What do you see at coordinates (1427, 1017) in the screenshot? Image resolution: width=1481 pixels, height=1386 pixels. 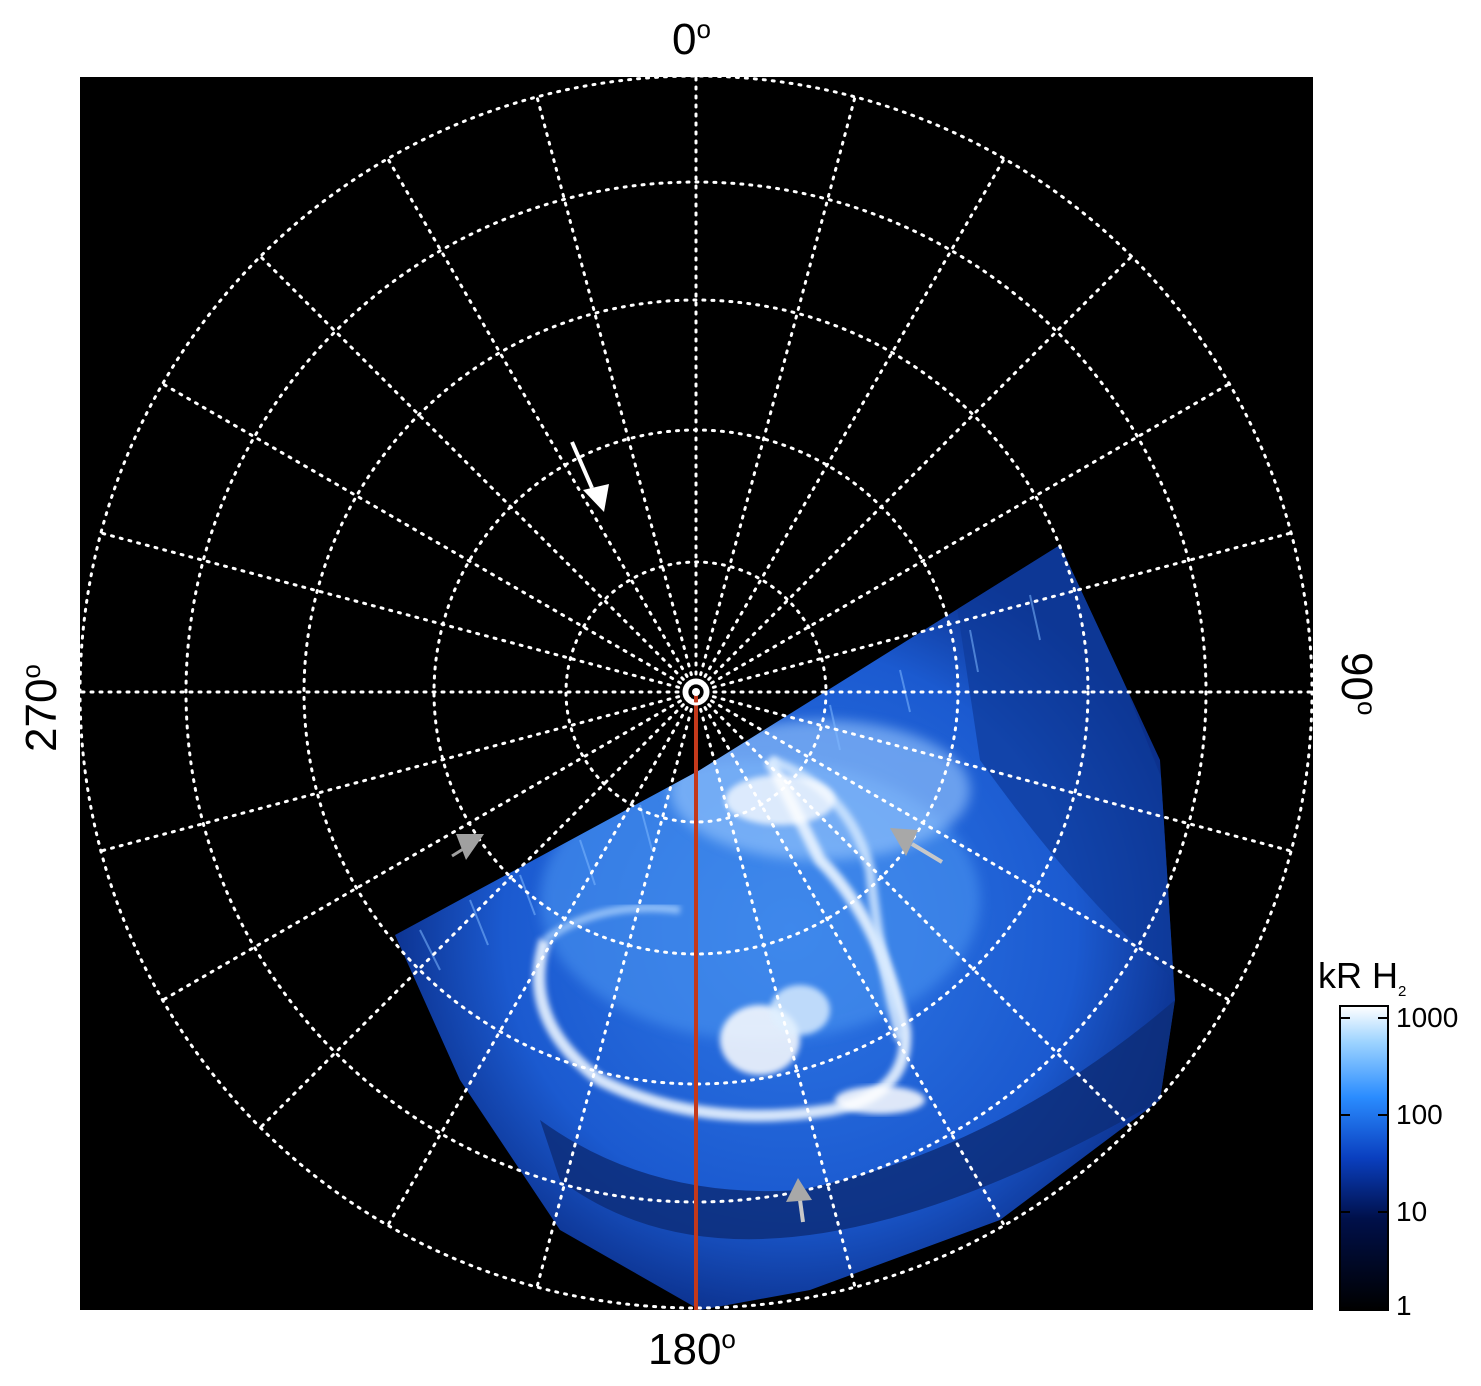 I see `colorbar-tick-label: 1000` at bounding box center [1427, 1017].